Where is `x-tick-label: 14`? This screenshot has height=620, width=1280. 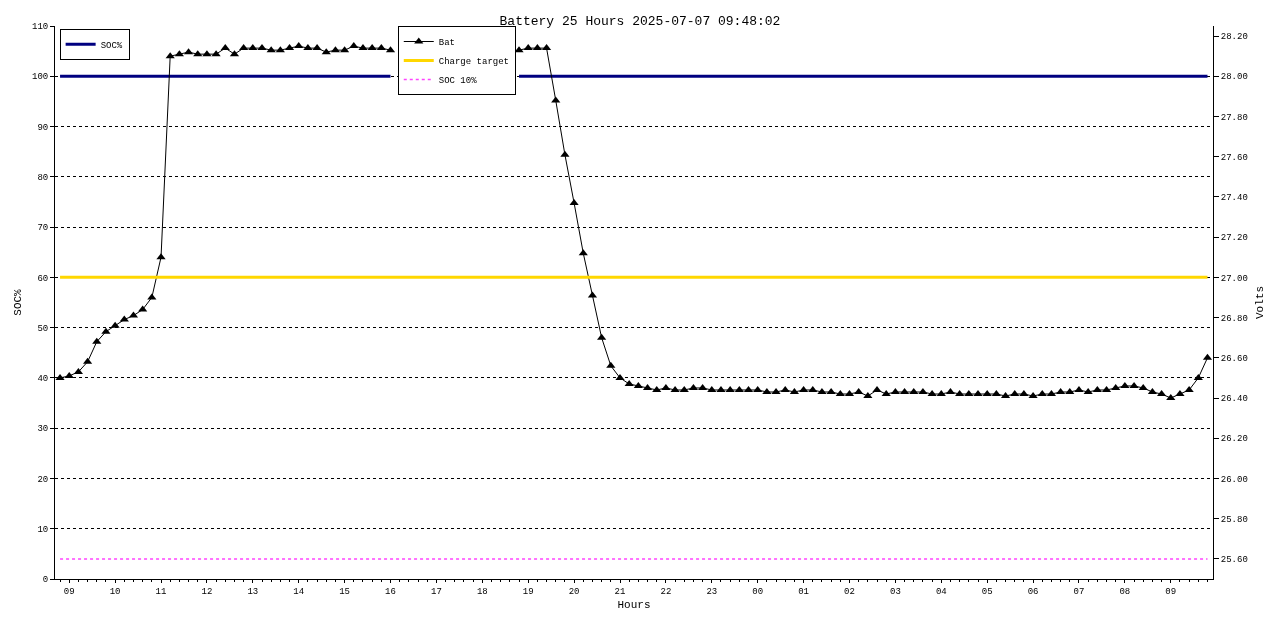
x-tick-label: 14 is located at coordinates (299, 591).